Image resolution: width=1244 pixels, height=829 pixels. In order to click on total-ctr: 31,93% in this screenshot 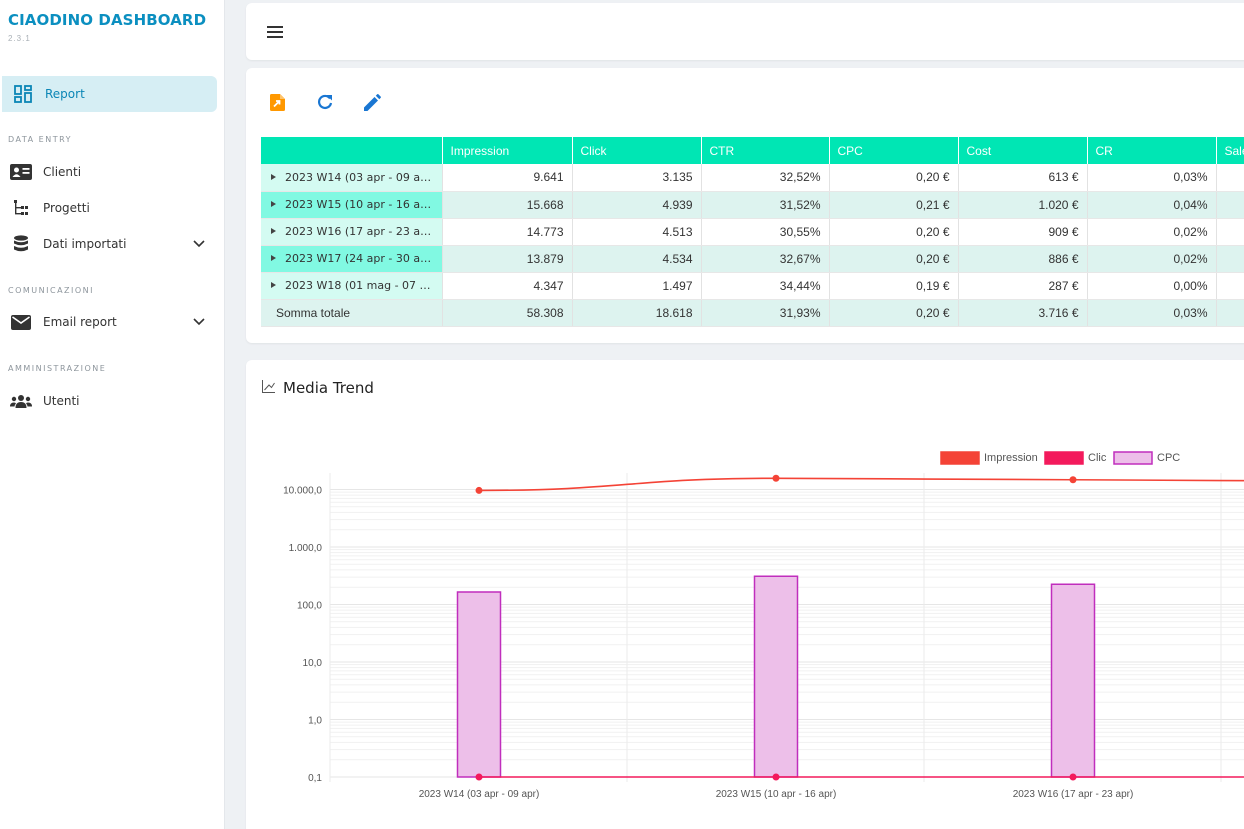, I will do `click(765, 313)`.